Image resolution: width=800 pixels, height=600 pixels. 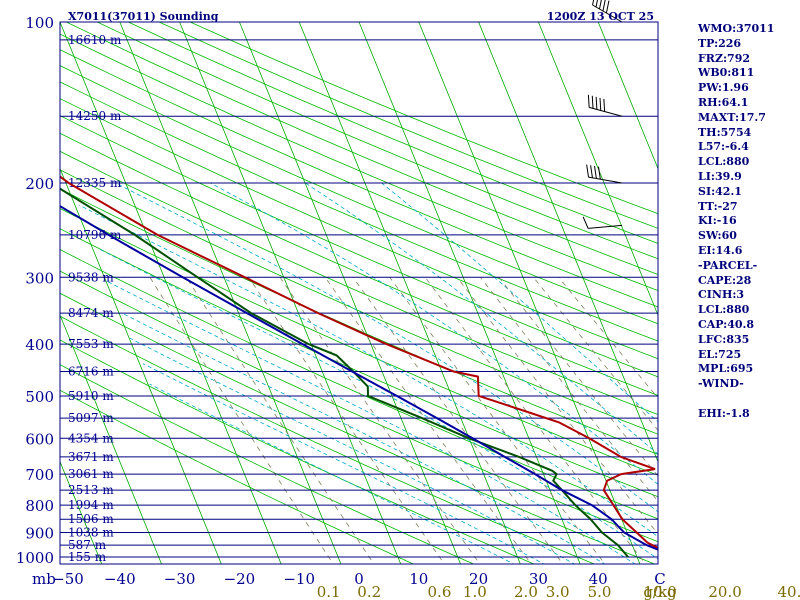 I want to click on index-value: L57:-6.4, so click(x=723, y=147).